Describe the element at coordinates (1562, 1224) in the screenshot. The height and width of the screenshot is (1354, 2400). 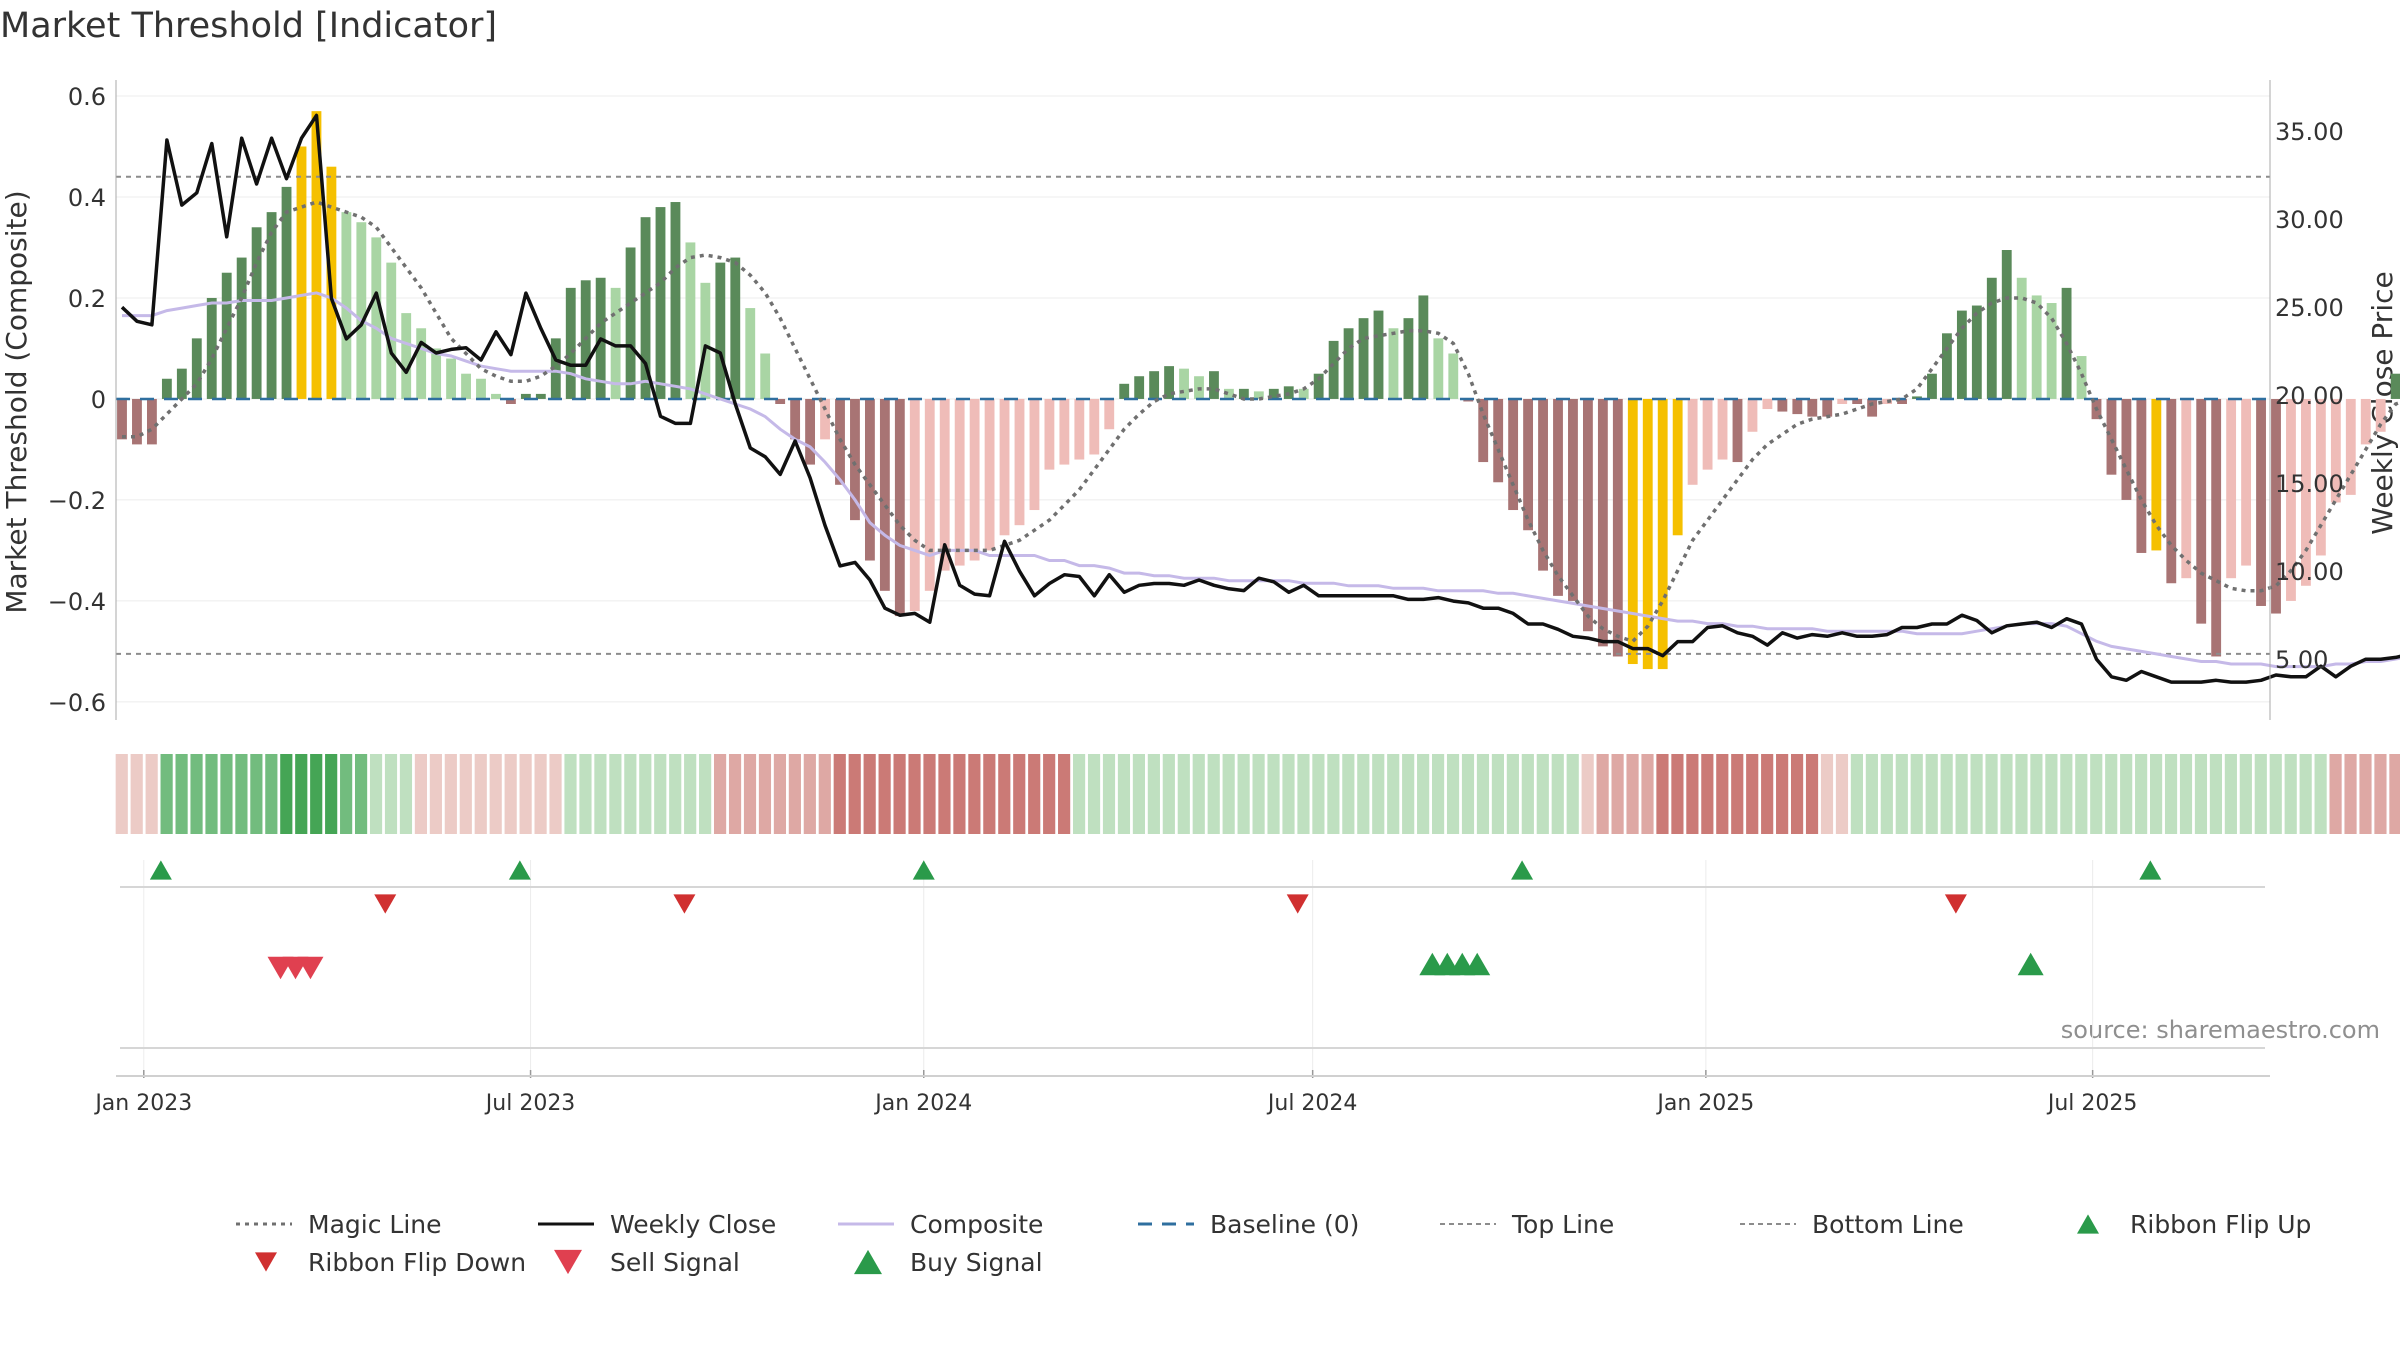
I see `legend-label: Top Line` at that location.